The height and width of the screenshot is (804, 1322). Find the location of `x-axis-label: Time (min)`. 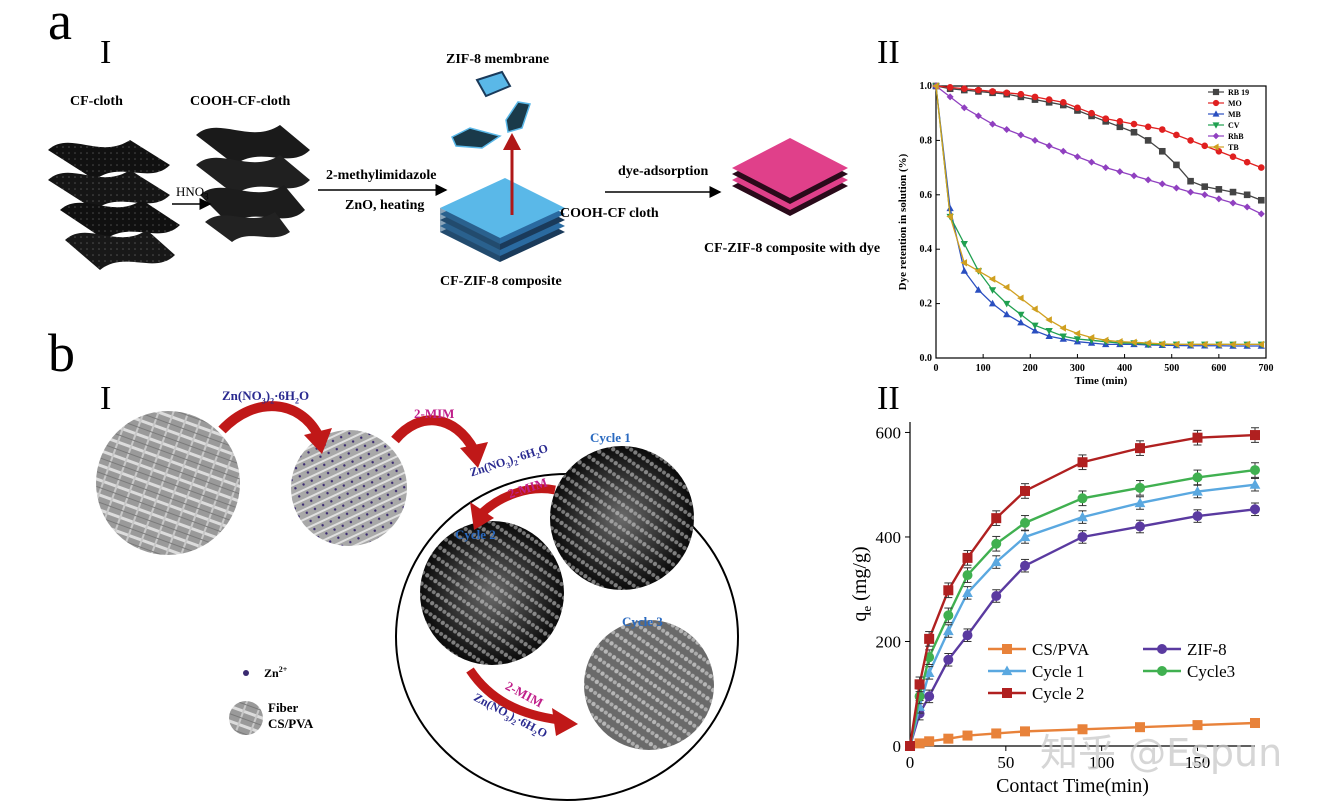

x-axis-label: Time (min) is located at coordinates (1101, 381).